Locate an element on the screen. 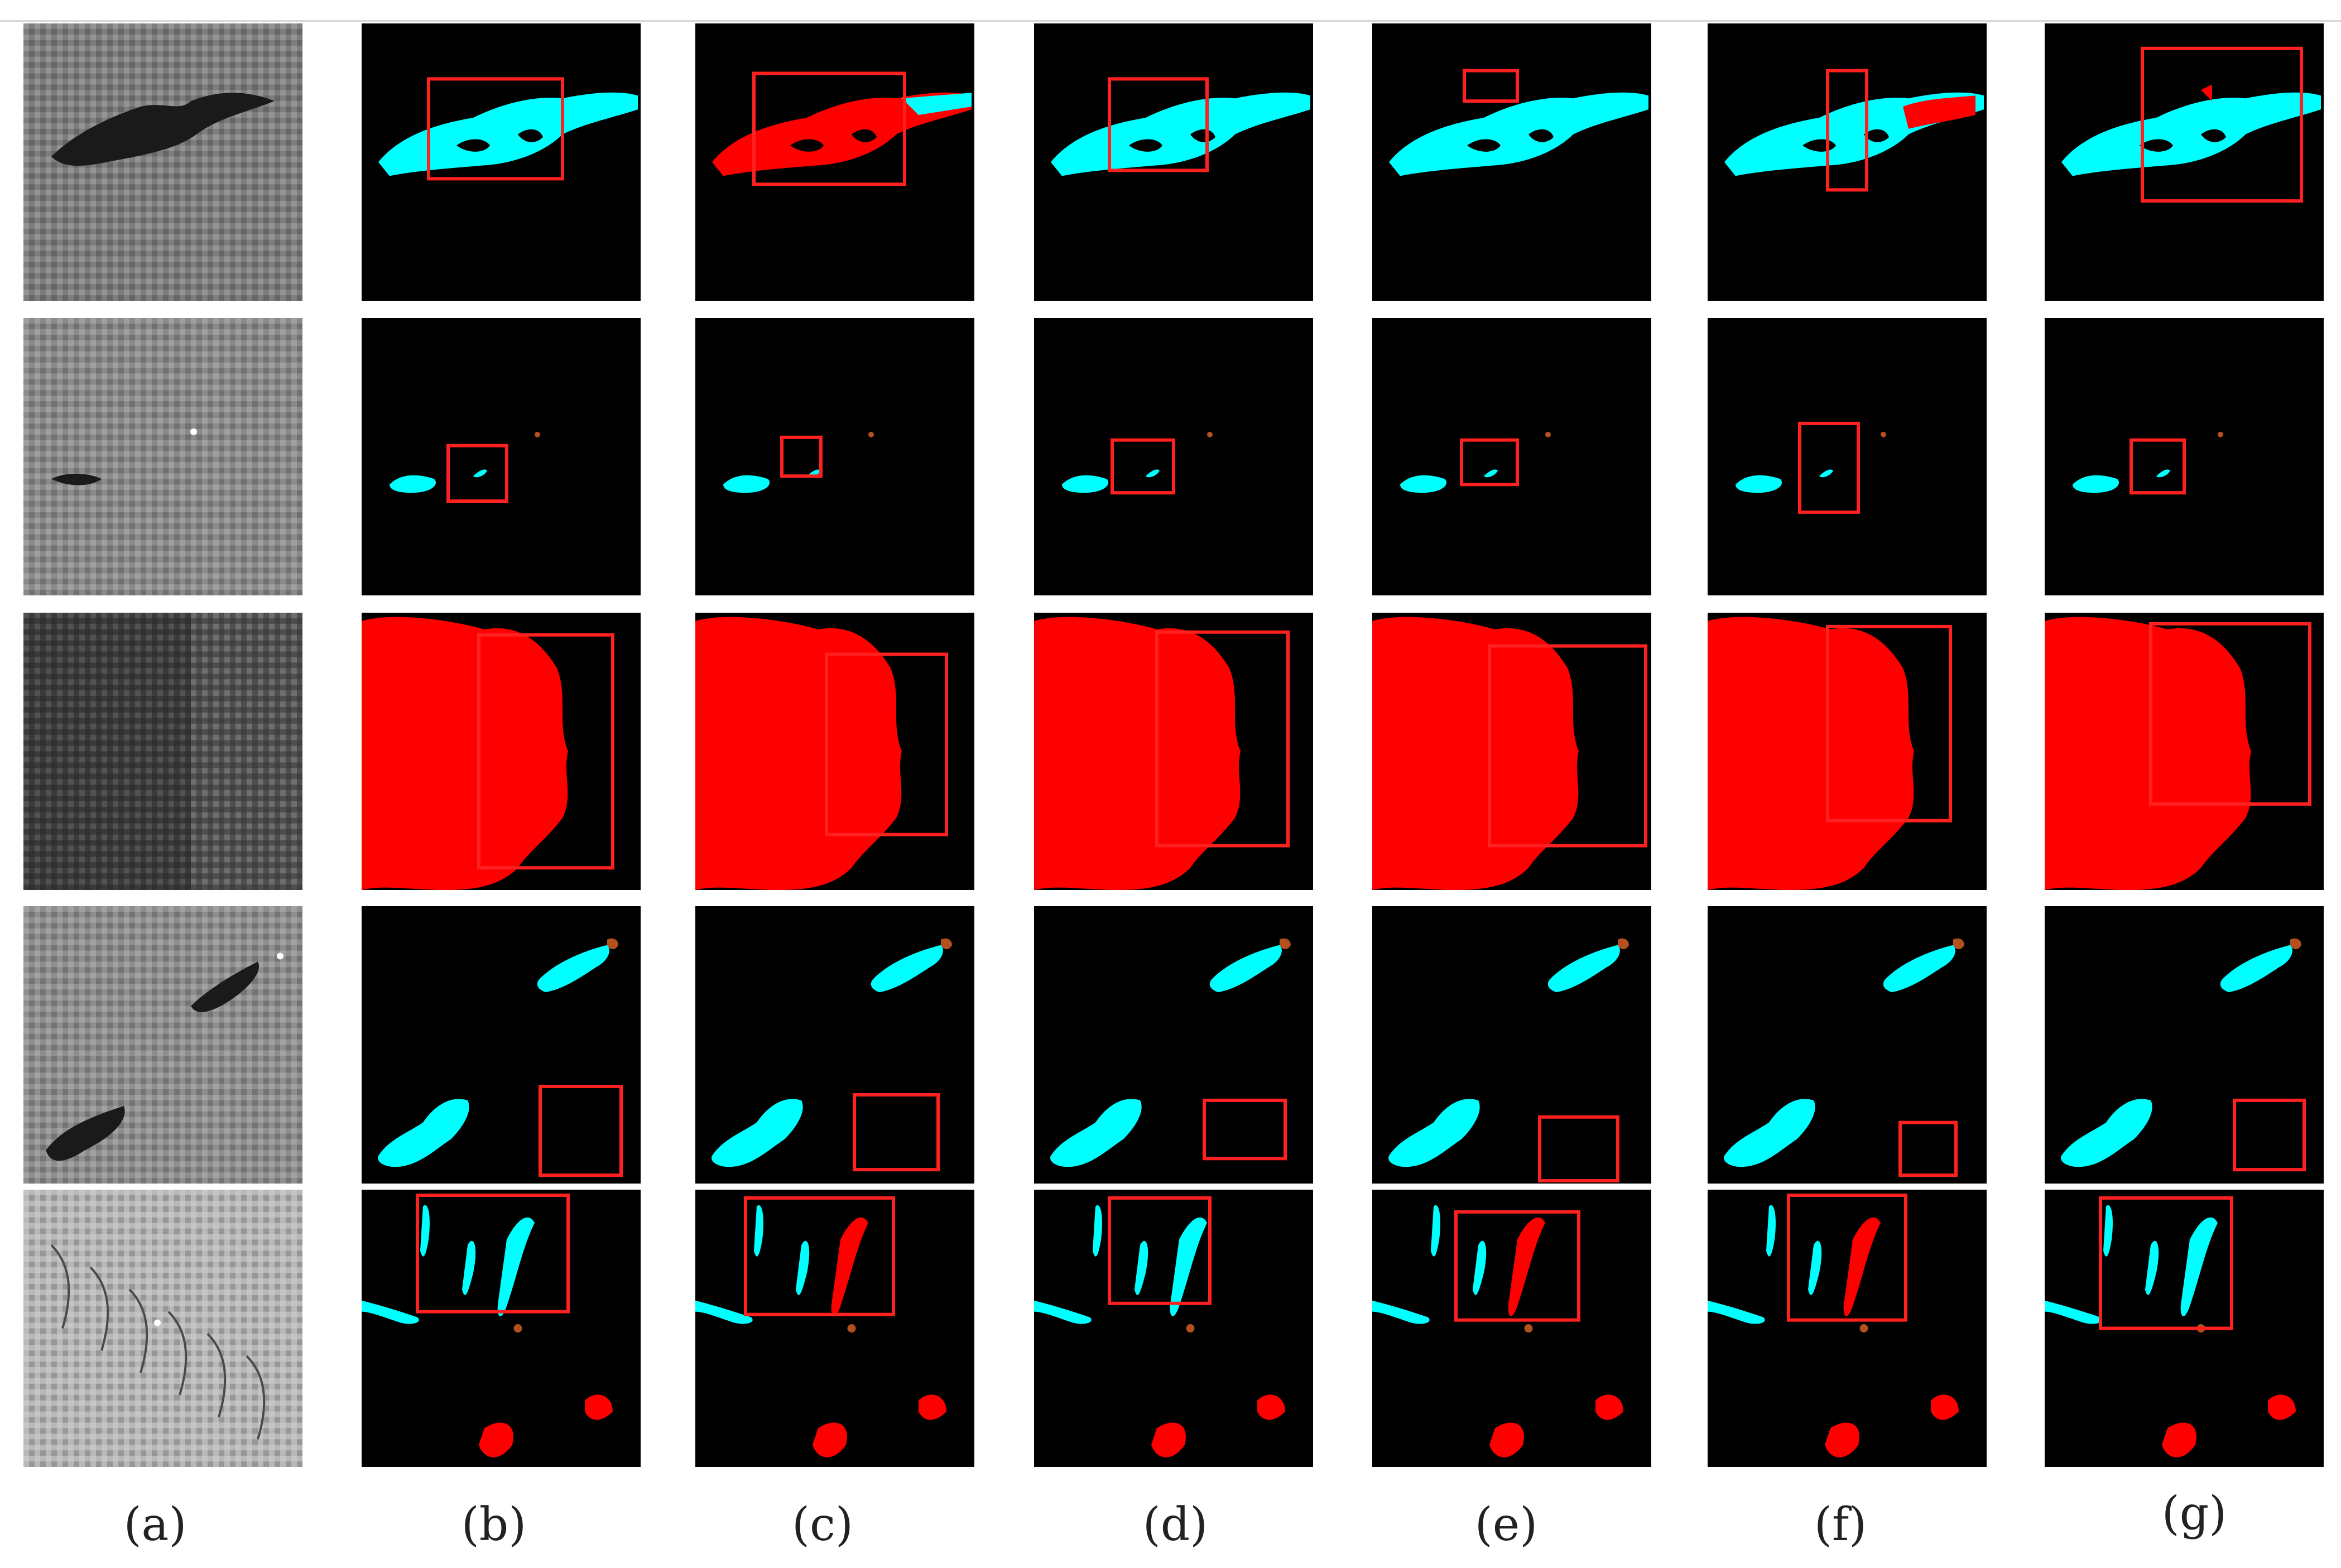 This screenshot has width=2341, height=1568. segmentation-tile-row4-b is located at coordinates (502, 1045).